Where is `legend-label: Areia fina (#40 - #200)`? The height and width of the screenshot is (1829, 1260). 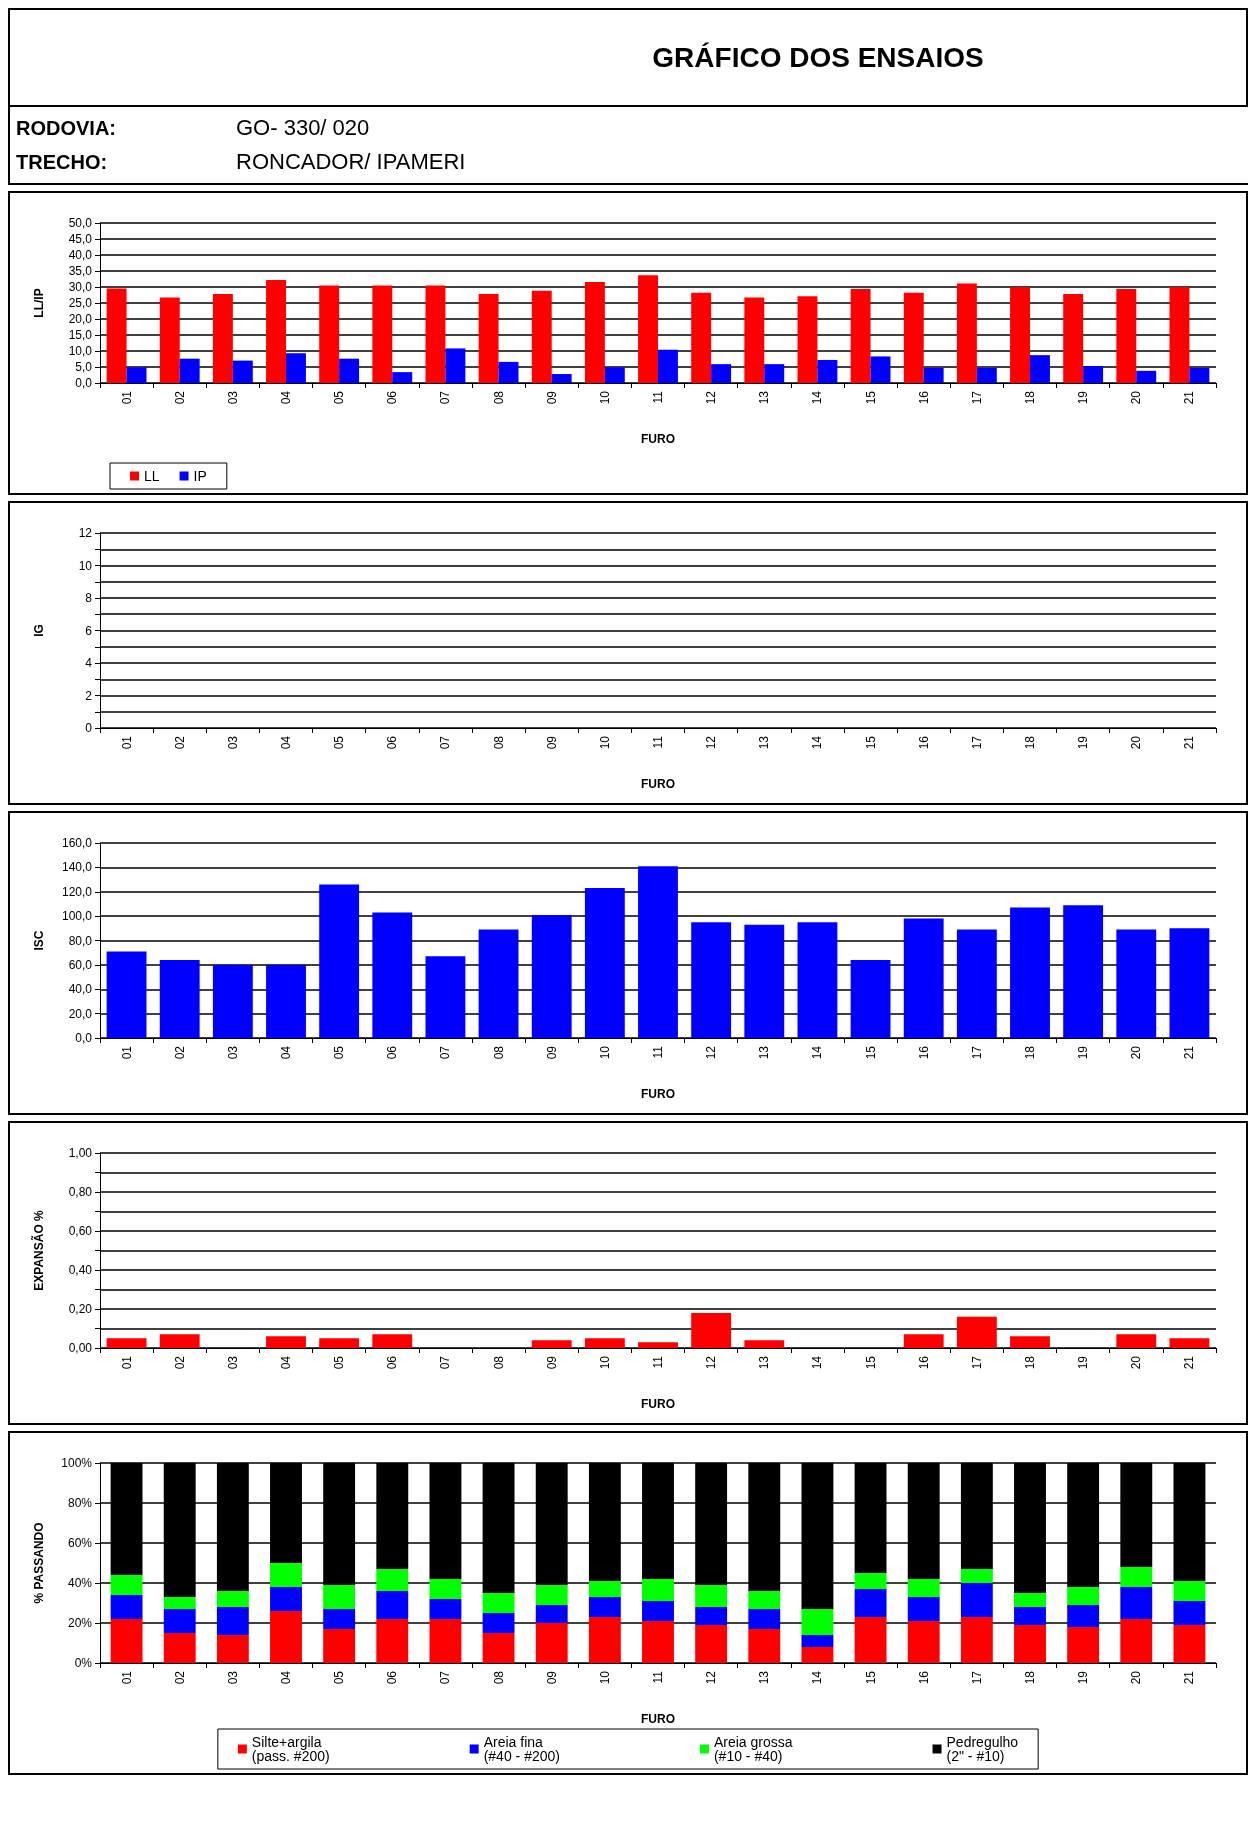
legend-label: Areia fina (#40 - #200) is located at coordinates (521, 1749).